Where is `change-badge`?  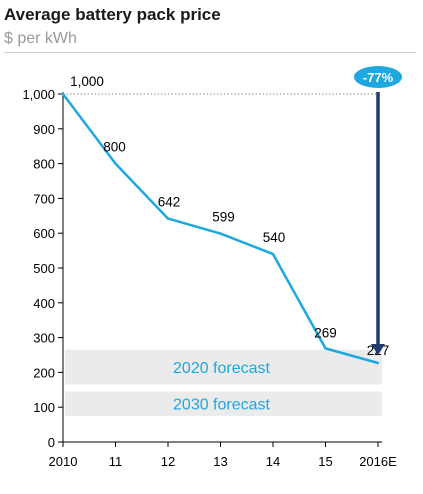
change-badge is located at coordinates (378, 77).